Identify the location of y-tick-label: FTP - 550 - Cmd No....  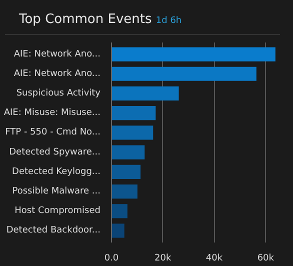
(53, 133).